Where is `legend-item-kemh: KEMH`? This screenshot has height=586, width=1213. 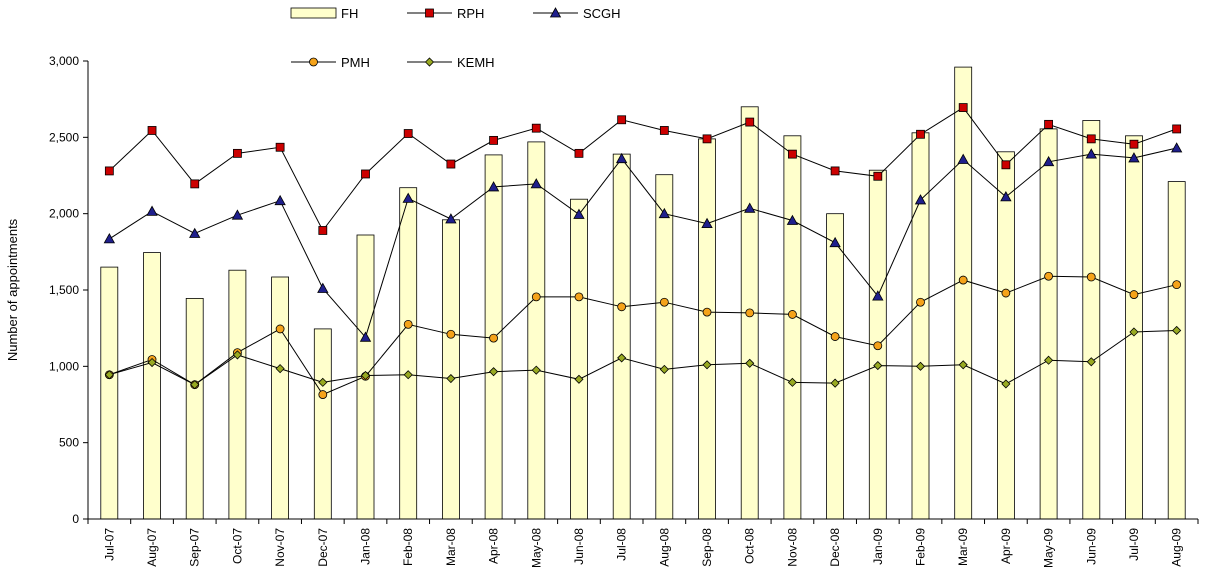
legend-item-kemh: KEMH is located at coordinates (451, 62).